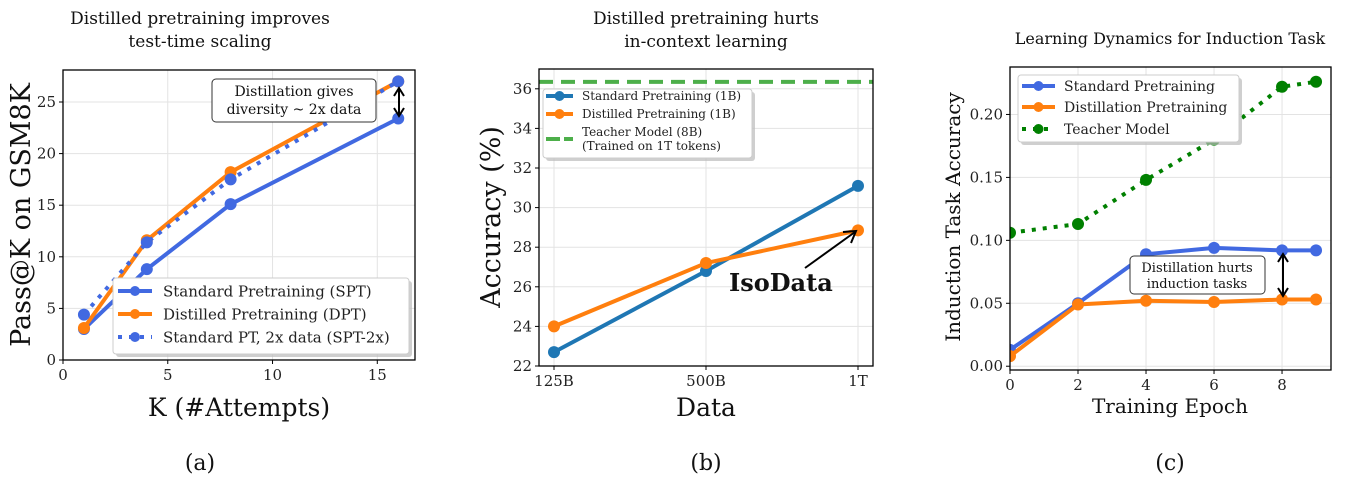 The image size is (1359, 478). Describe the element at coordinates (661, 96) in the screenshot. I see `legend-label: Standard Pretraining (1B)` at that location.